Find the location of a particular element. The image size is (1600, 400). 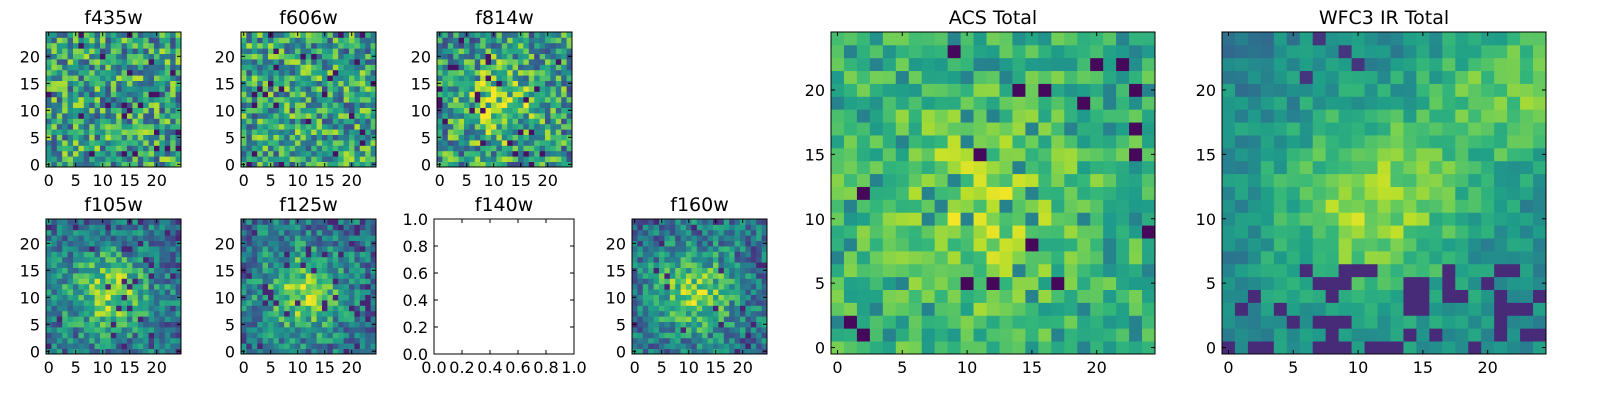

y-tick-label: 15 is located at coordinates (616, 270).